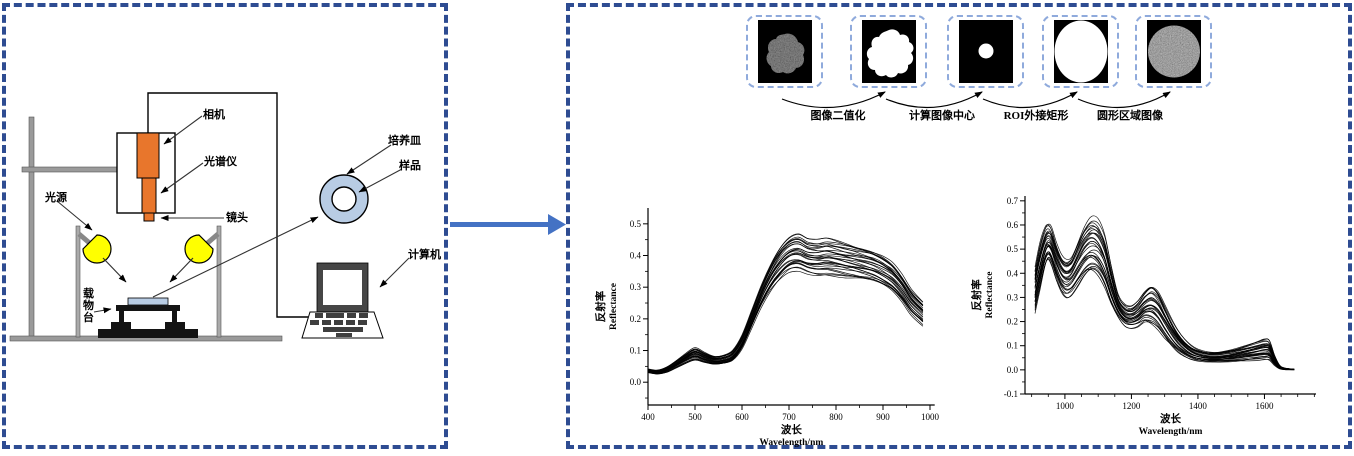 The height and width of the screenshot is (456, 1354). Describe the element at coordinates (500, 224) in the screenshot. I see `flow-arrow-shaft` at that location.